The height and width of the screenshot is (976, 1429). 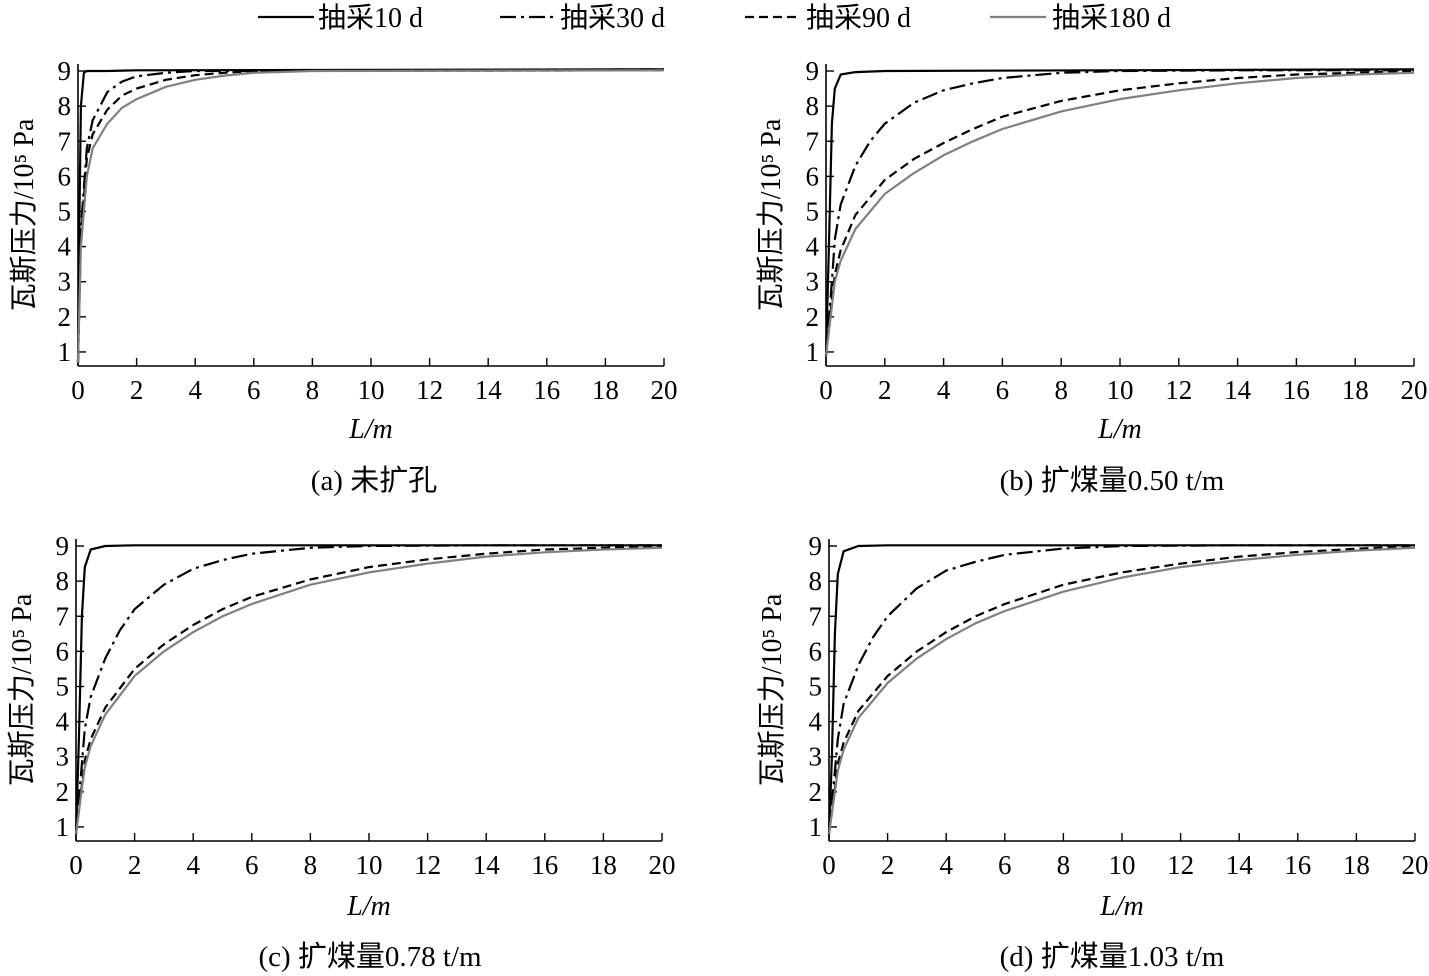 I want to click on panel-caption: (c) 扩煤量0.78 t/m, so click(x=370, y=956).